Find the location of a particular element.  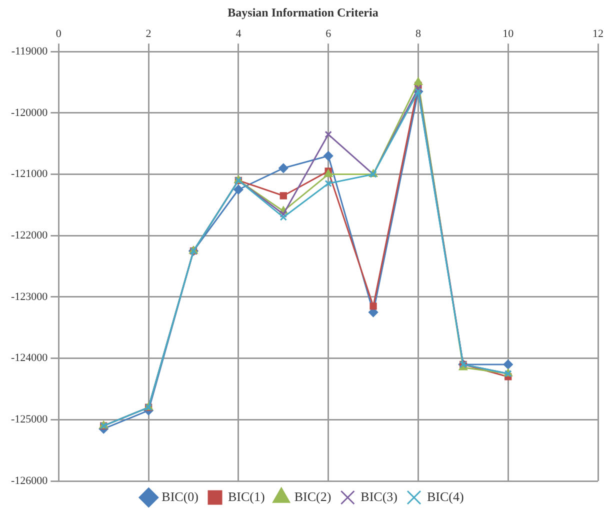

x-tick-label: 0 is located at coordinates (59, 34).